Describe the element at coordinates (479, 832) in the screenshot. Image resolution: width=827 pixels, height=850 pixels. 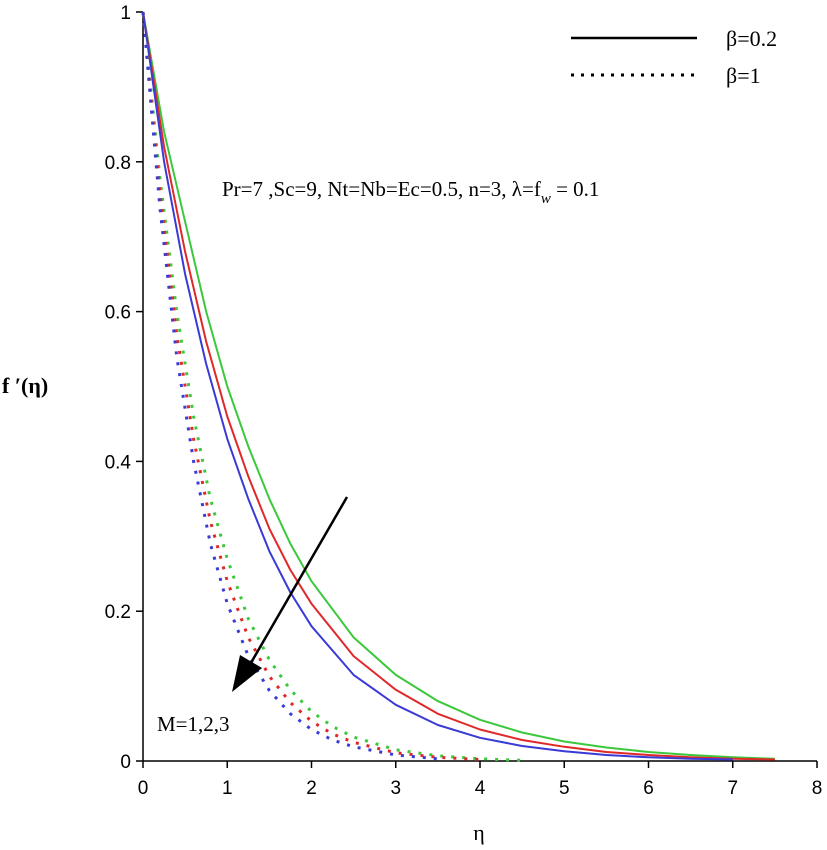
I see `x-axis-label: η` at that location.